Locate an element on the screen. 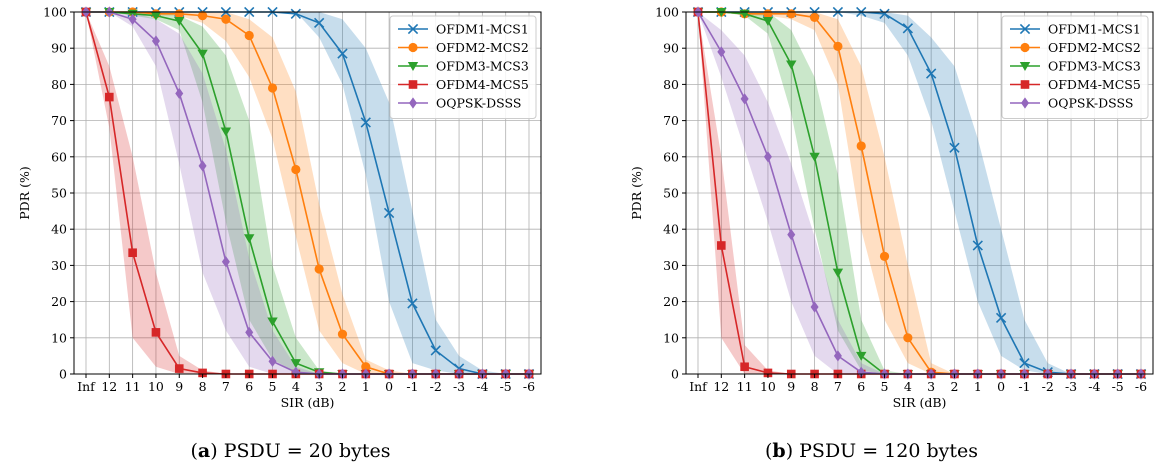  x-tick-label: -1 is located at coordinates (412, 386).